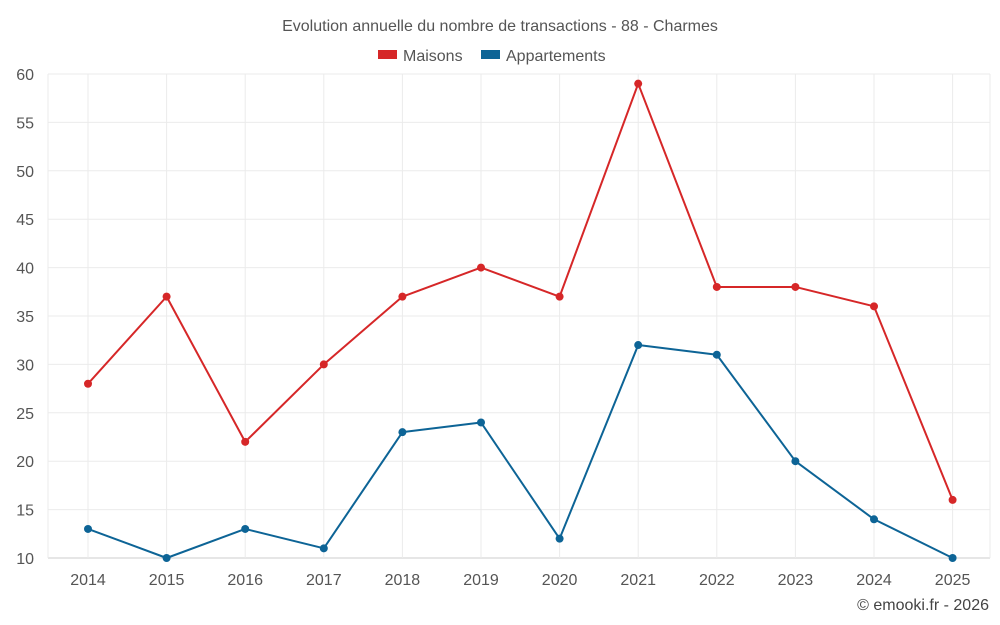  I want to click on x-tick-label: 2021, so click(638, 580).